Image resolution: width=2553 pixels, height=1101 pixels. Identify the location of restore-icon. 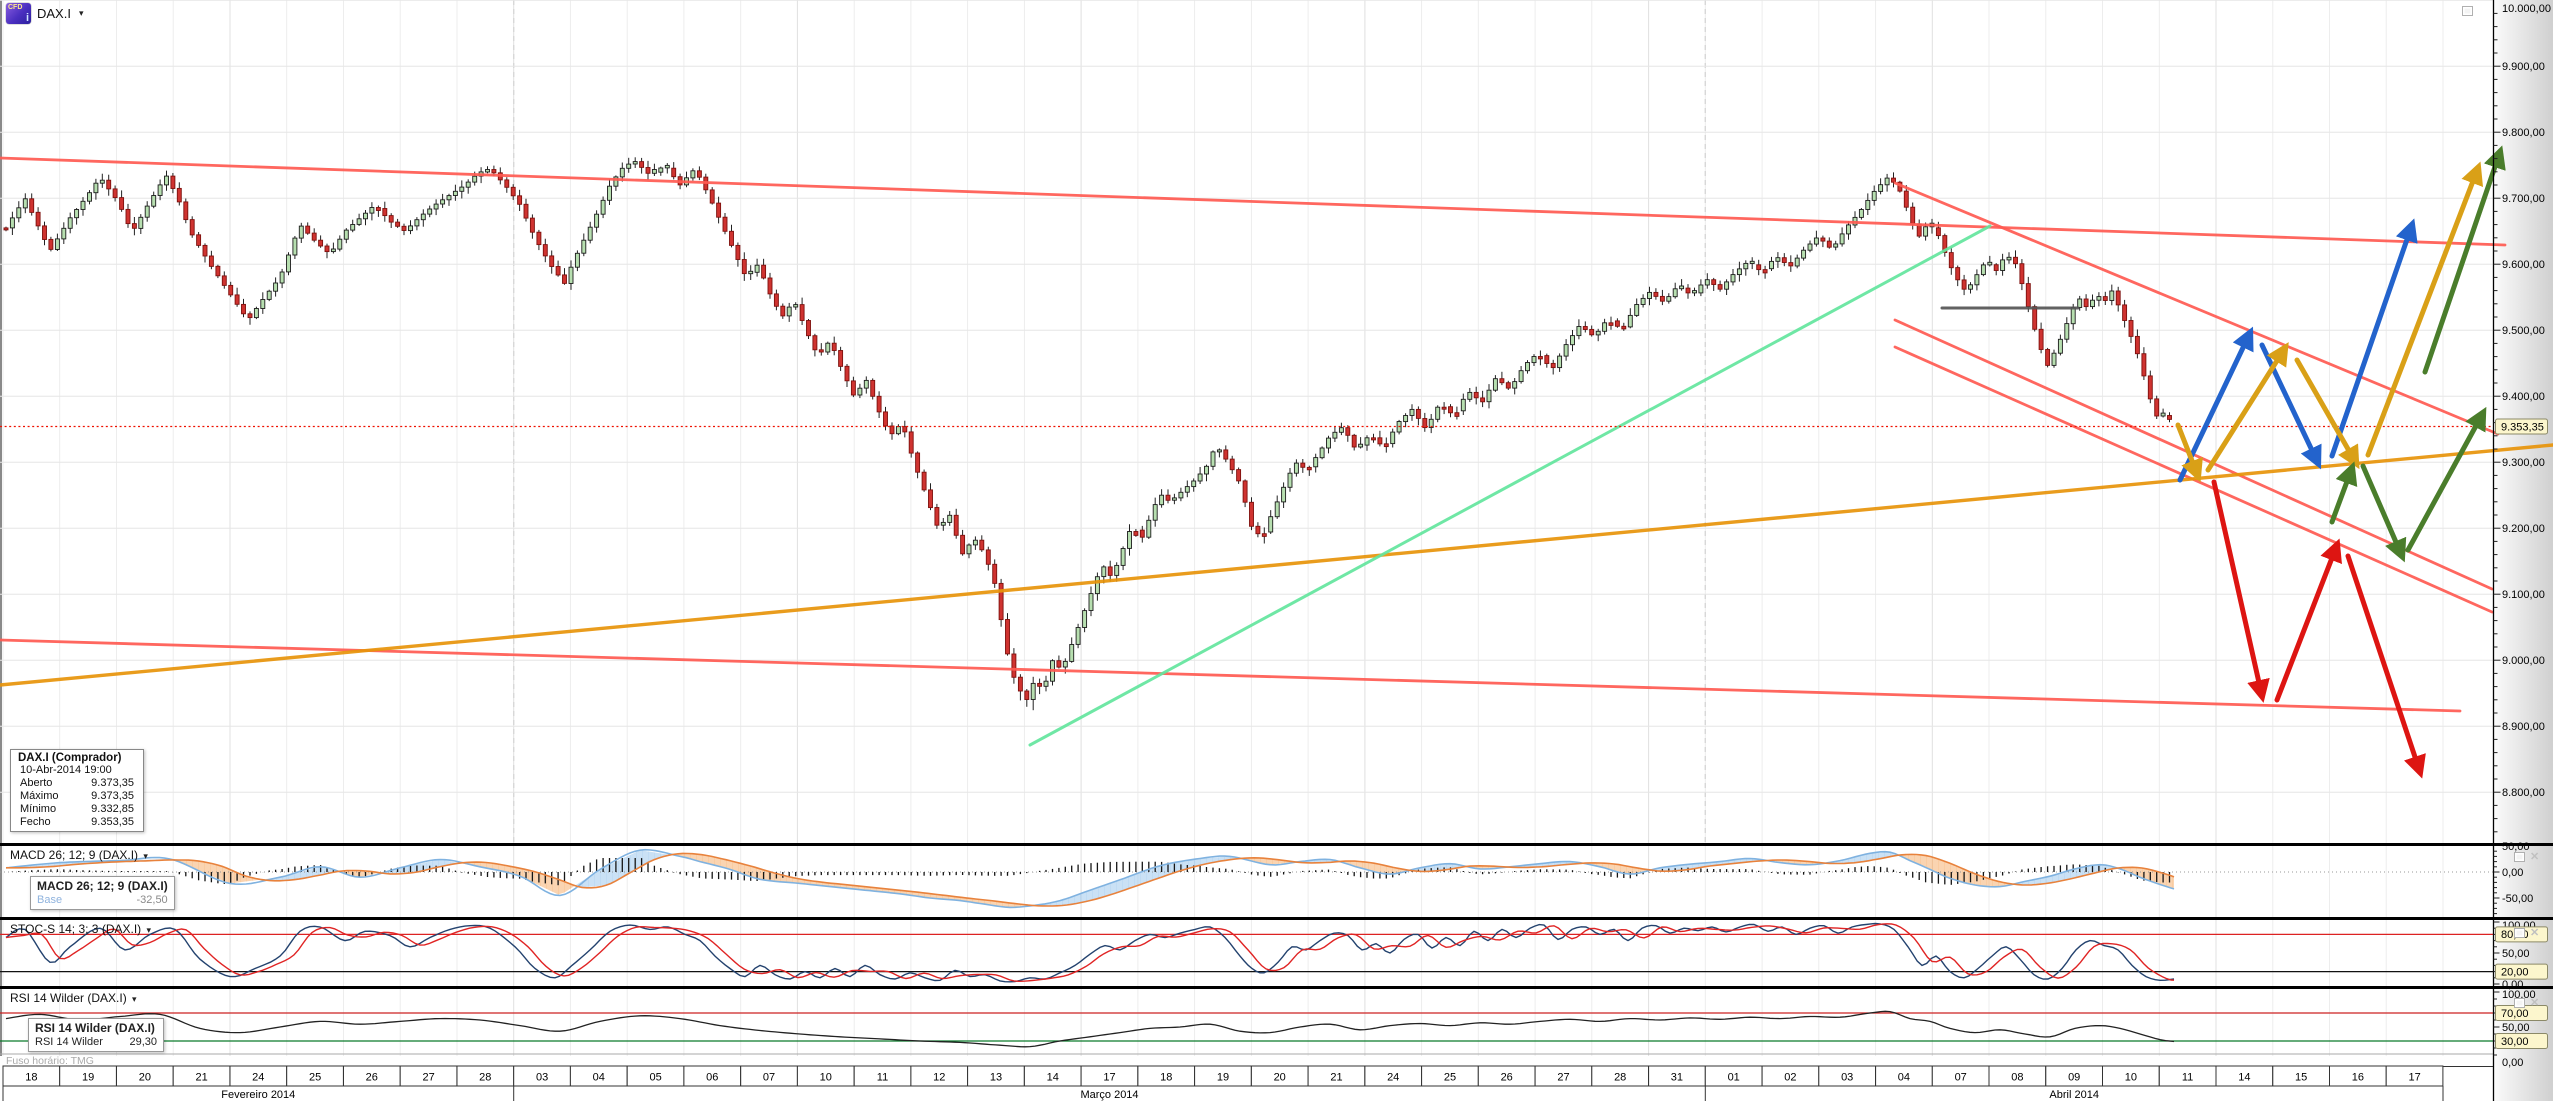
(2467, 11).